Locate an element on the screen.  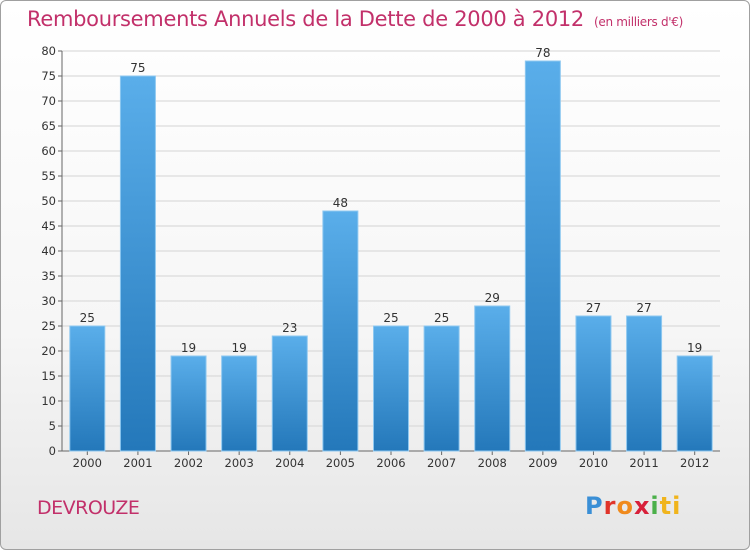
logo-letter: x is located at coordinates (642, 506).